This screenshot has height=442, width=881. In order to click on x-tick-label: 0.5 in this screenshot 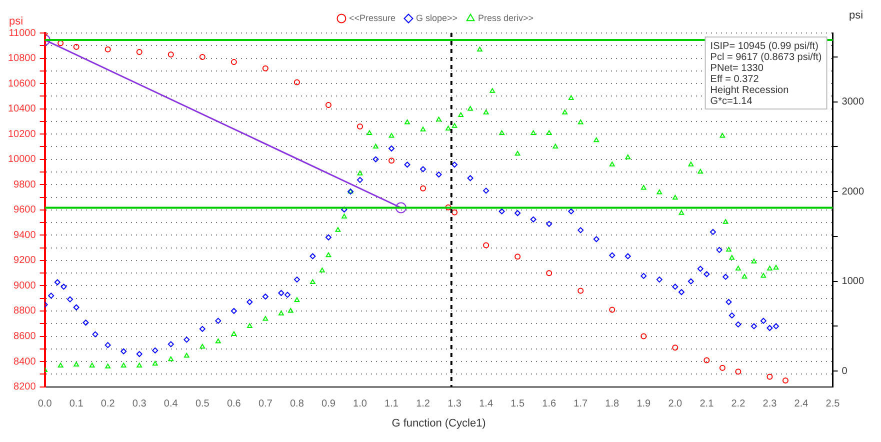, I will do `click(202, 404)`.